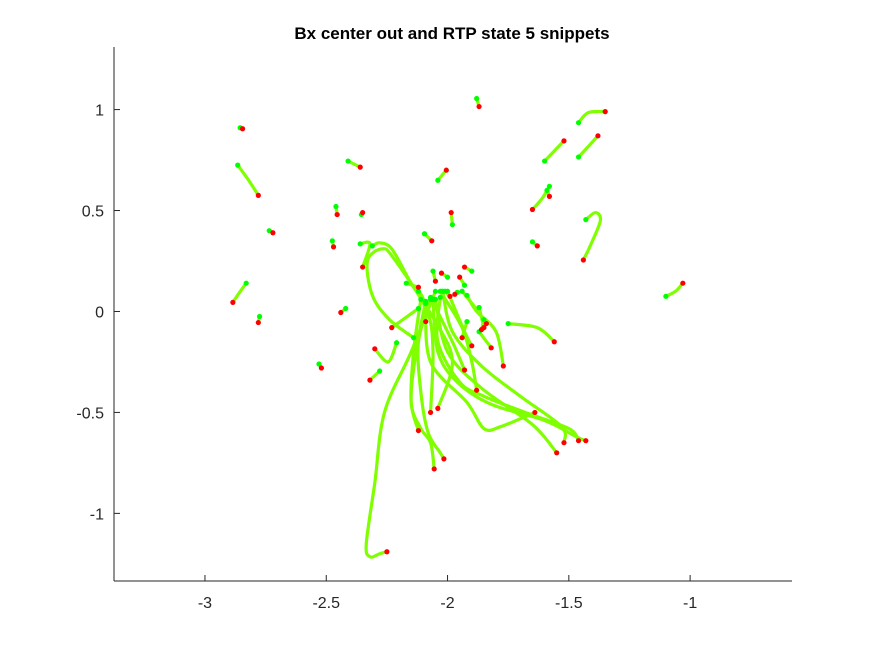 This screenshot has width=875, height=656. Describe the element at coordinates (99, 312) in the screenshot. I see `y-tick-label: 0` at that location.